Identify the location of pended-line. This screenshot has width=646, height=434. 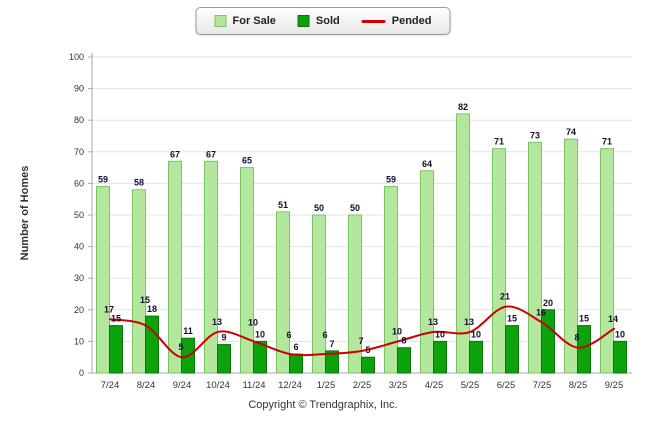
(362, 332).